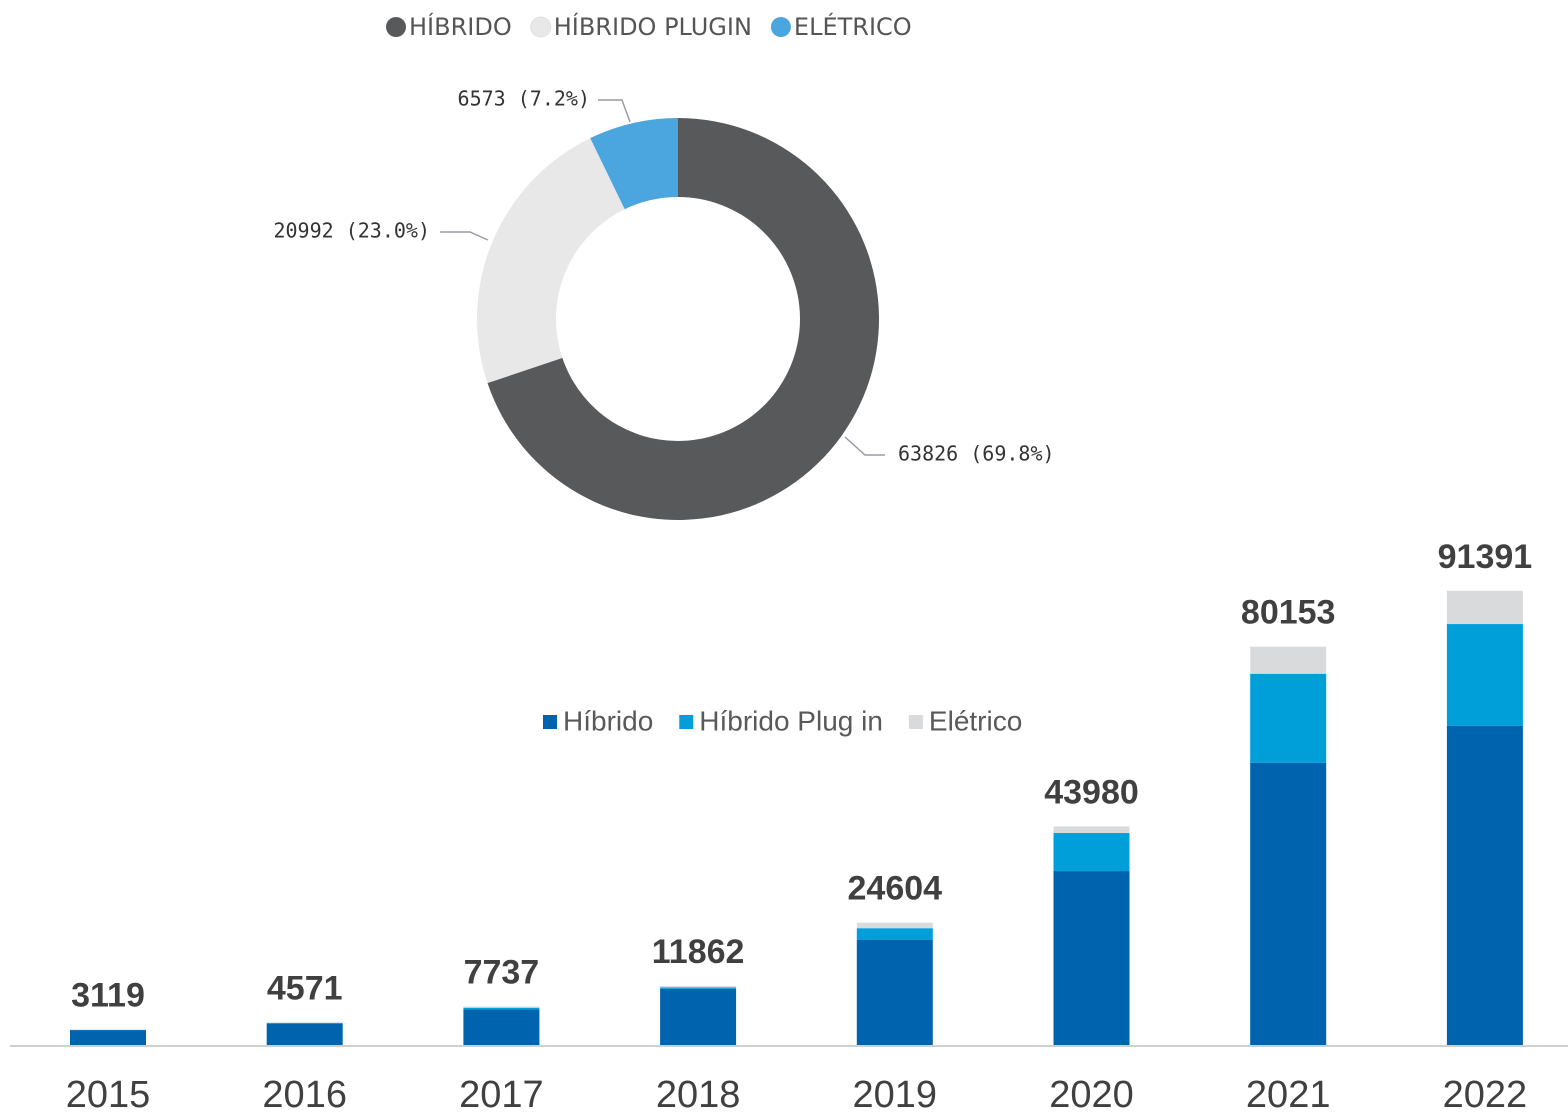 This screenshot has height=1115, width=1568. Describe the element at coordinates (1485, 557) in the screenshot. I see `total-label: 91391` at that location.